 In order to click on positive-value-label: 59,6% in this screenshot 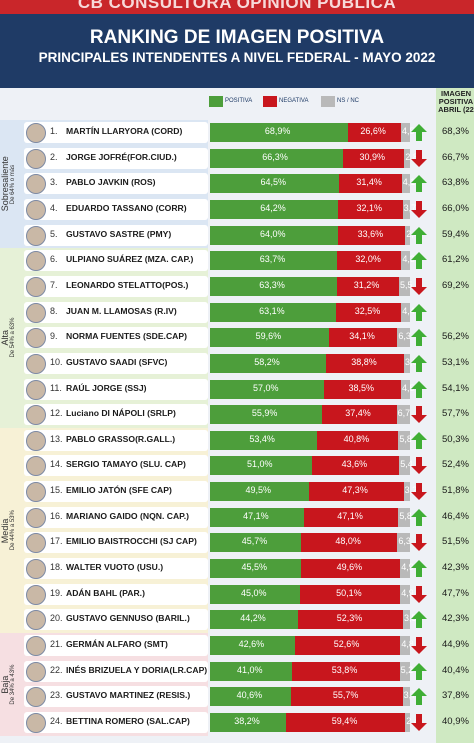, I will do `click(268, 336)`.